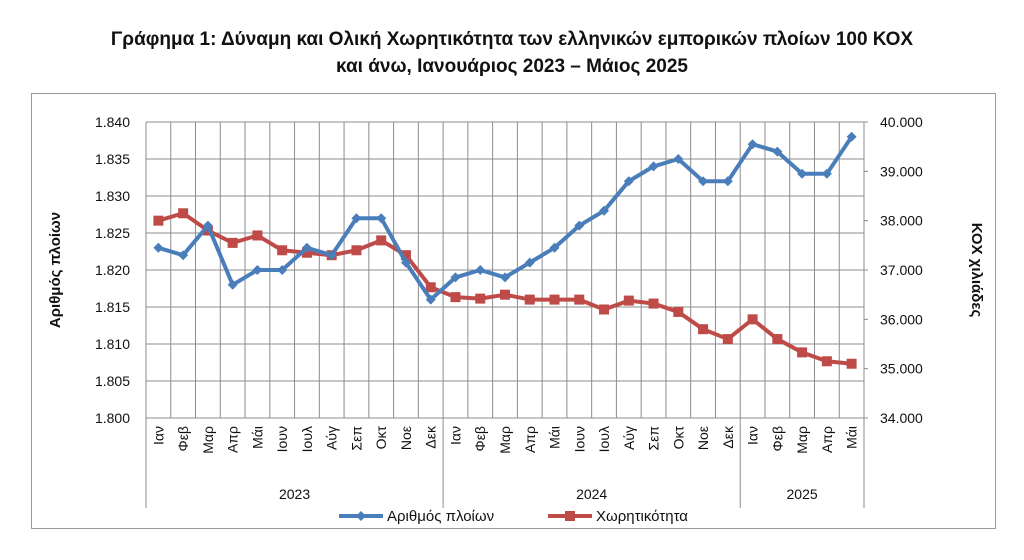  What do you see at coordinates (513, 516) in the screenshot?
I see `legend: Αριθμός πλοίων Χωρητικότητα` at bounding box center [513, 516].